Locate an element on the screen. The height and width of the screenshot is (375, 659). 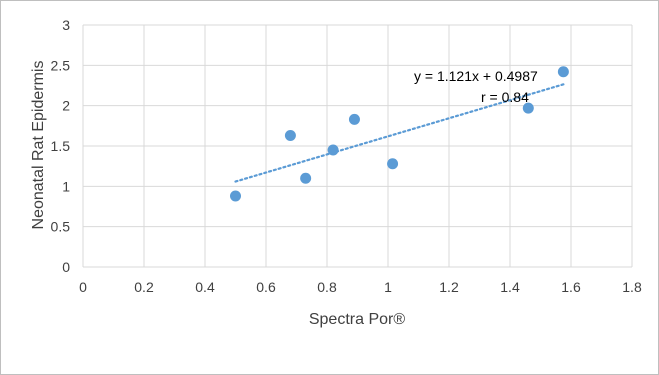
x-tick-labels: 0 0.2 0.4 0.6 0.8 1 1.2 1.4 1.6 1.8 is located at coordinates (360, 287).